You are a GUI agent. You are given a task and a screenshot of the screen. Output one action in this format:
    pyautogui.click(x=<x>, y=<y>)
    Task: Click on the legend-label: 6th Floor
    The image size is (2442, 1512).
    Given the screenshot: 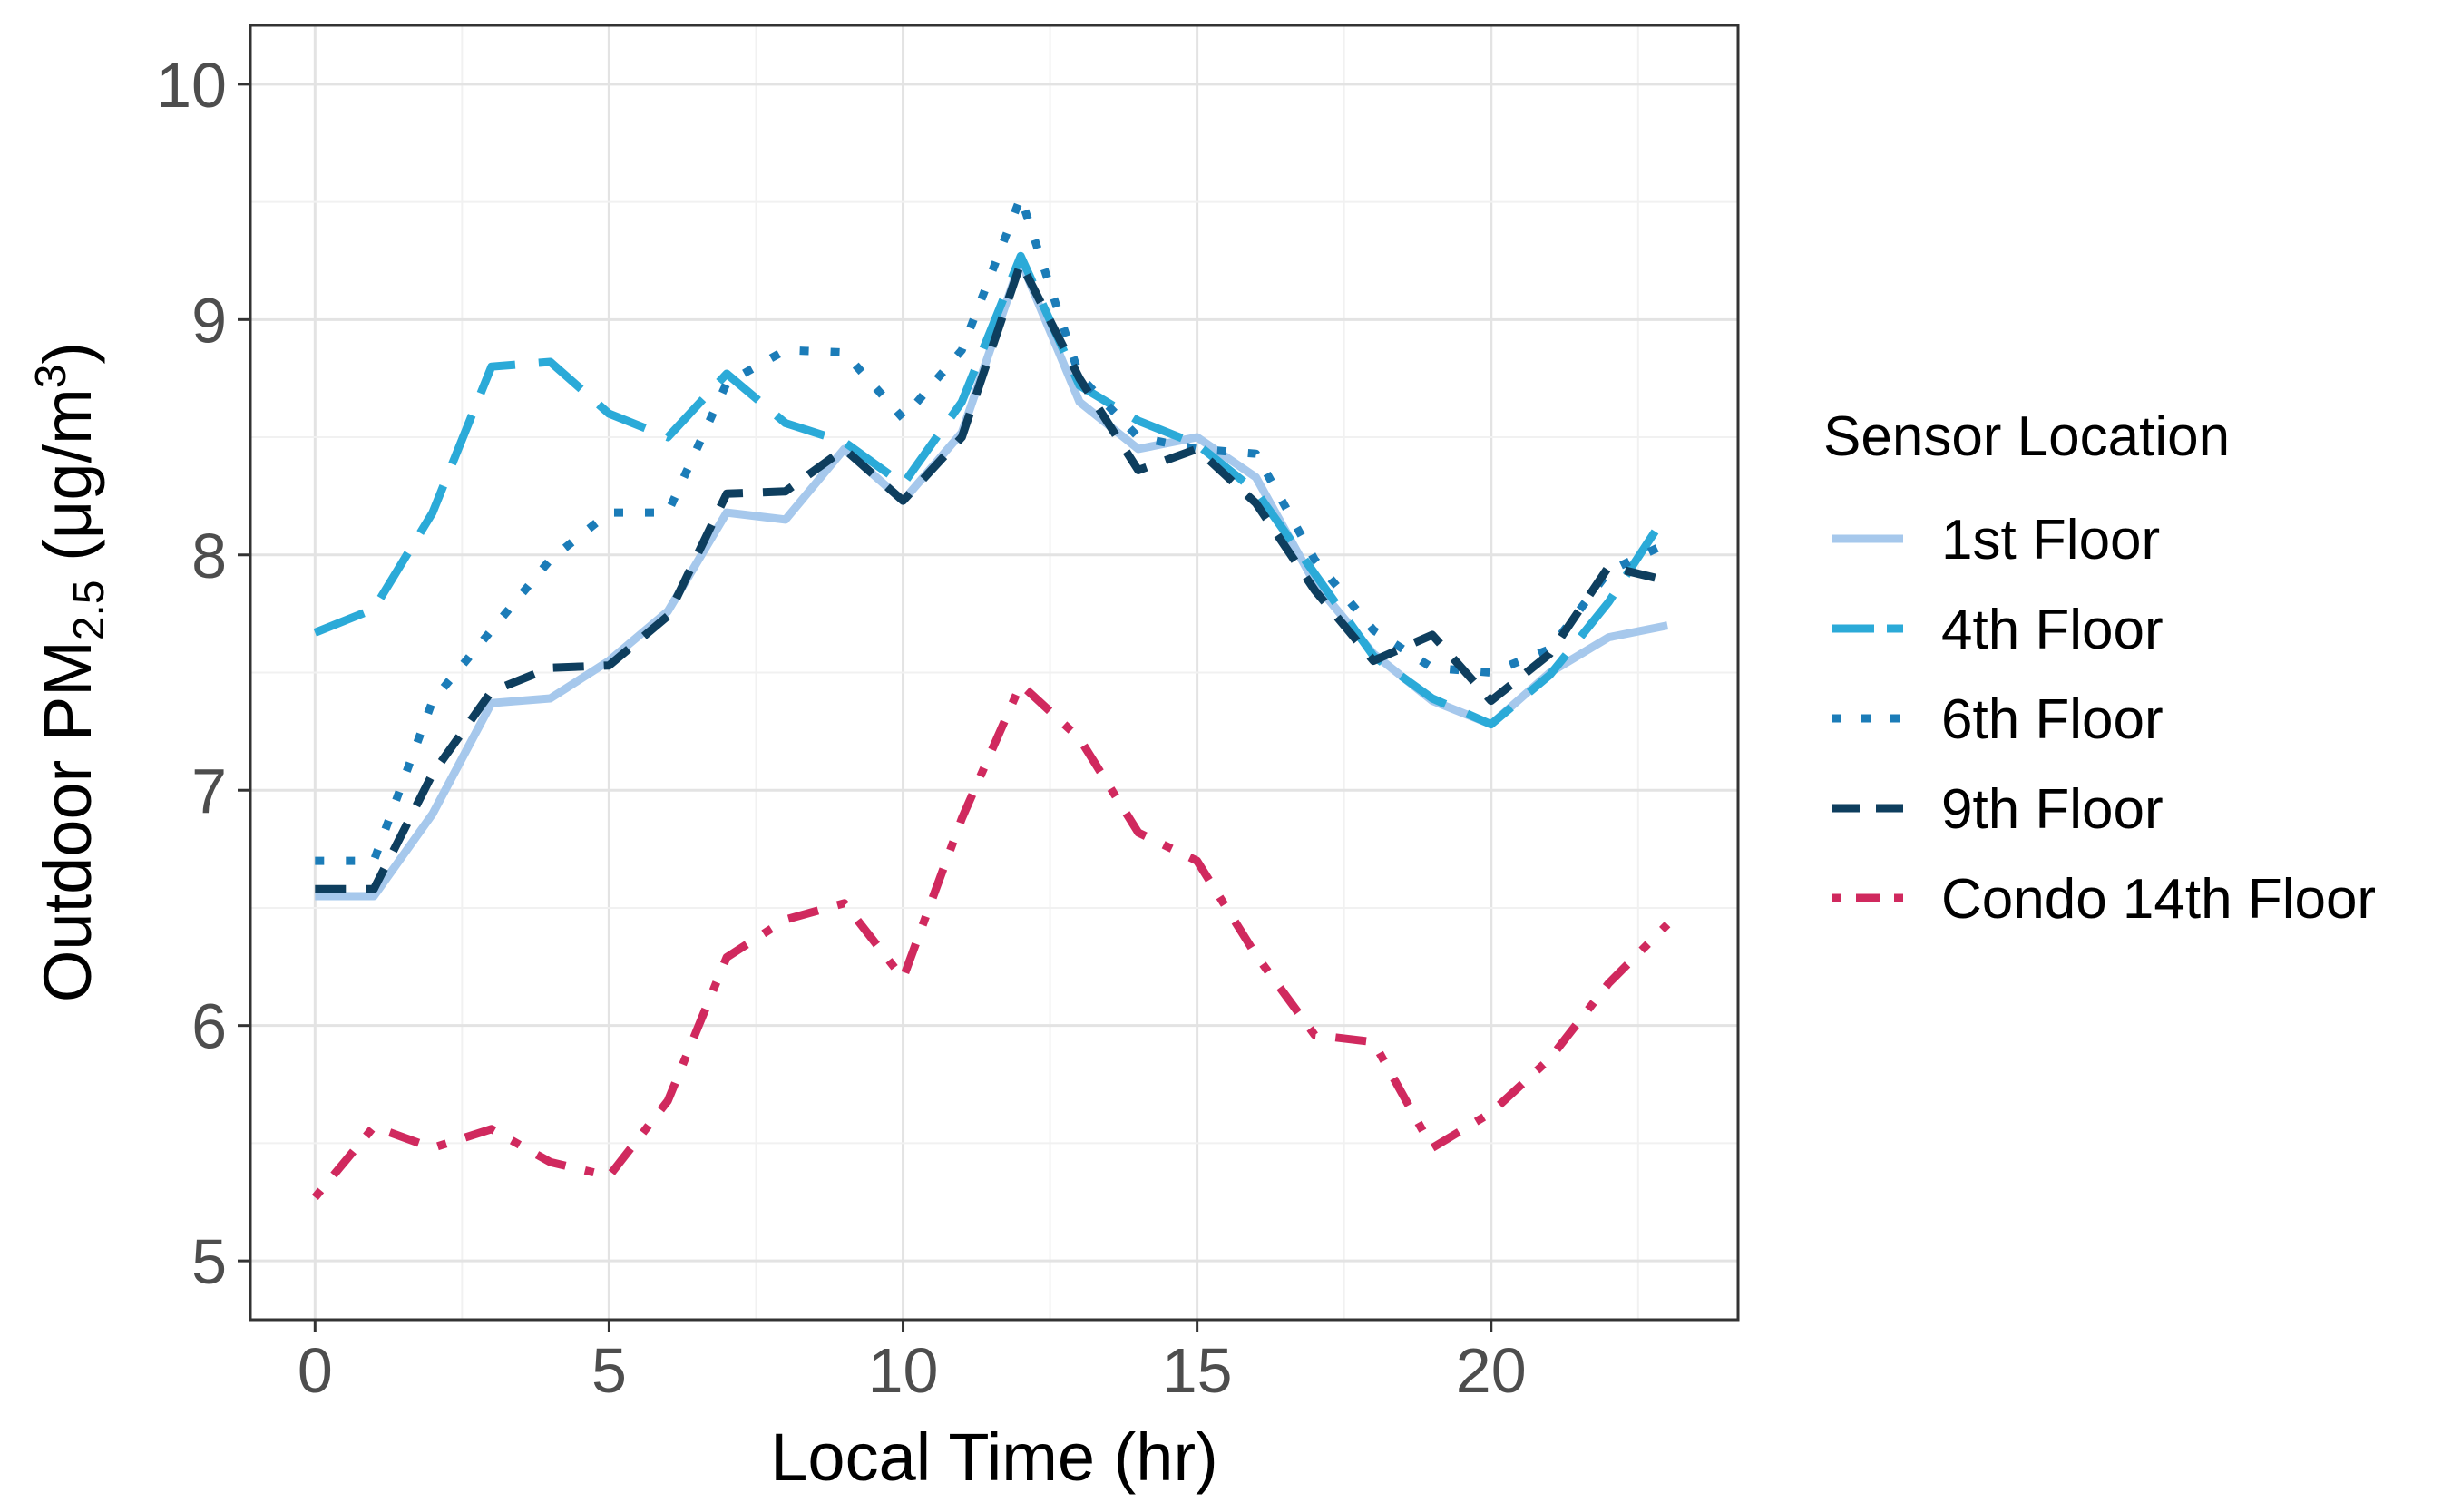 What is the action you would take?
    pyautogui.click(x=2052, y=719)
    